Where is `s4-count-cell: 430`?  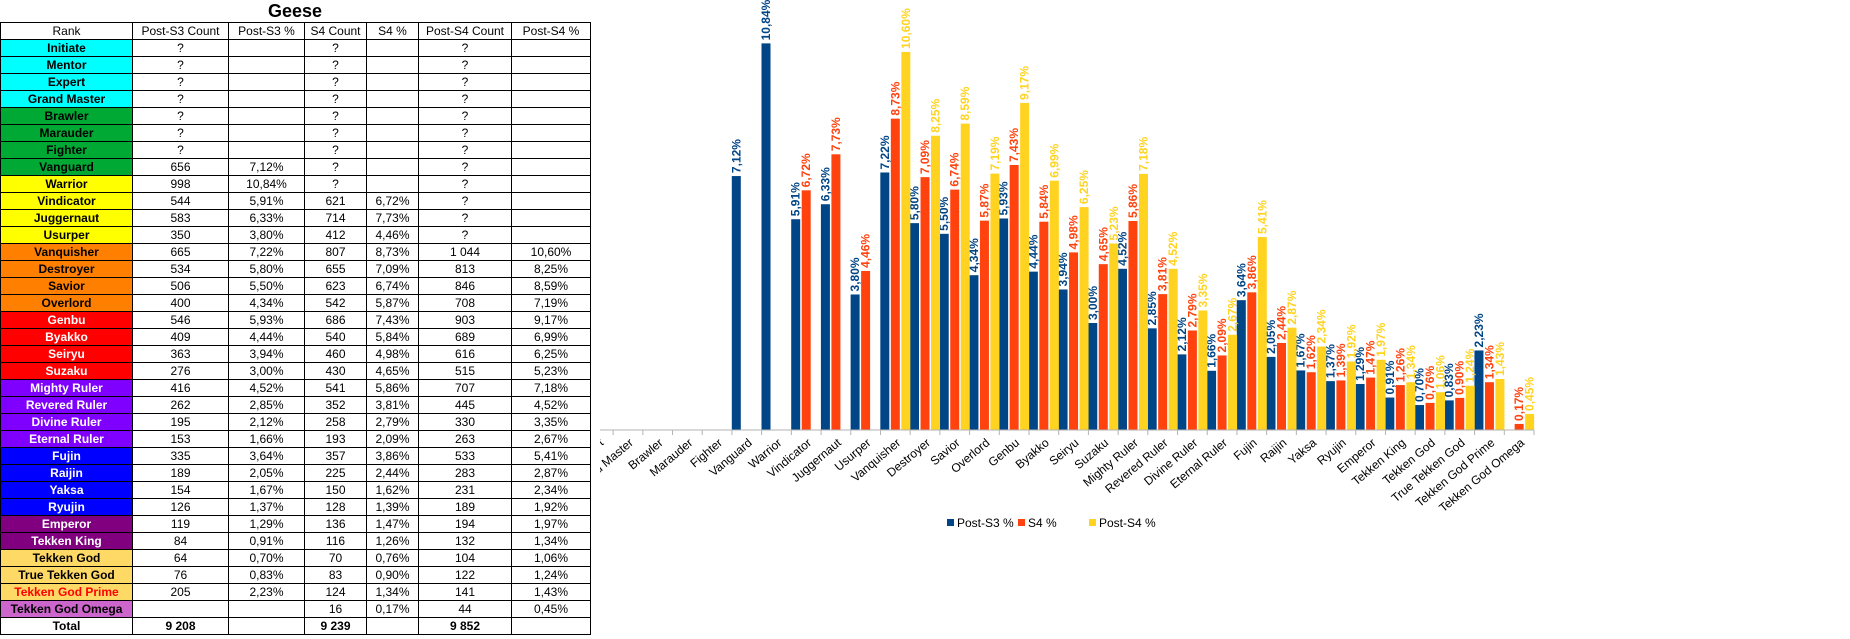
s4-count-cell: 430 is located at coordinates (335, 371).